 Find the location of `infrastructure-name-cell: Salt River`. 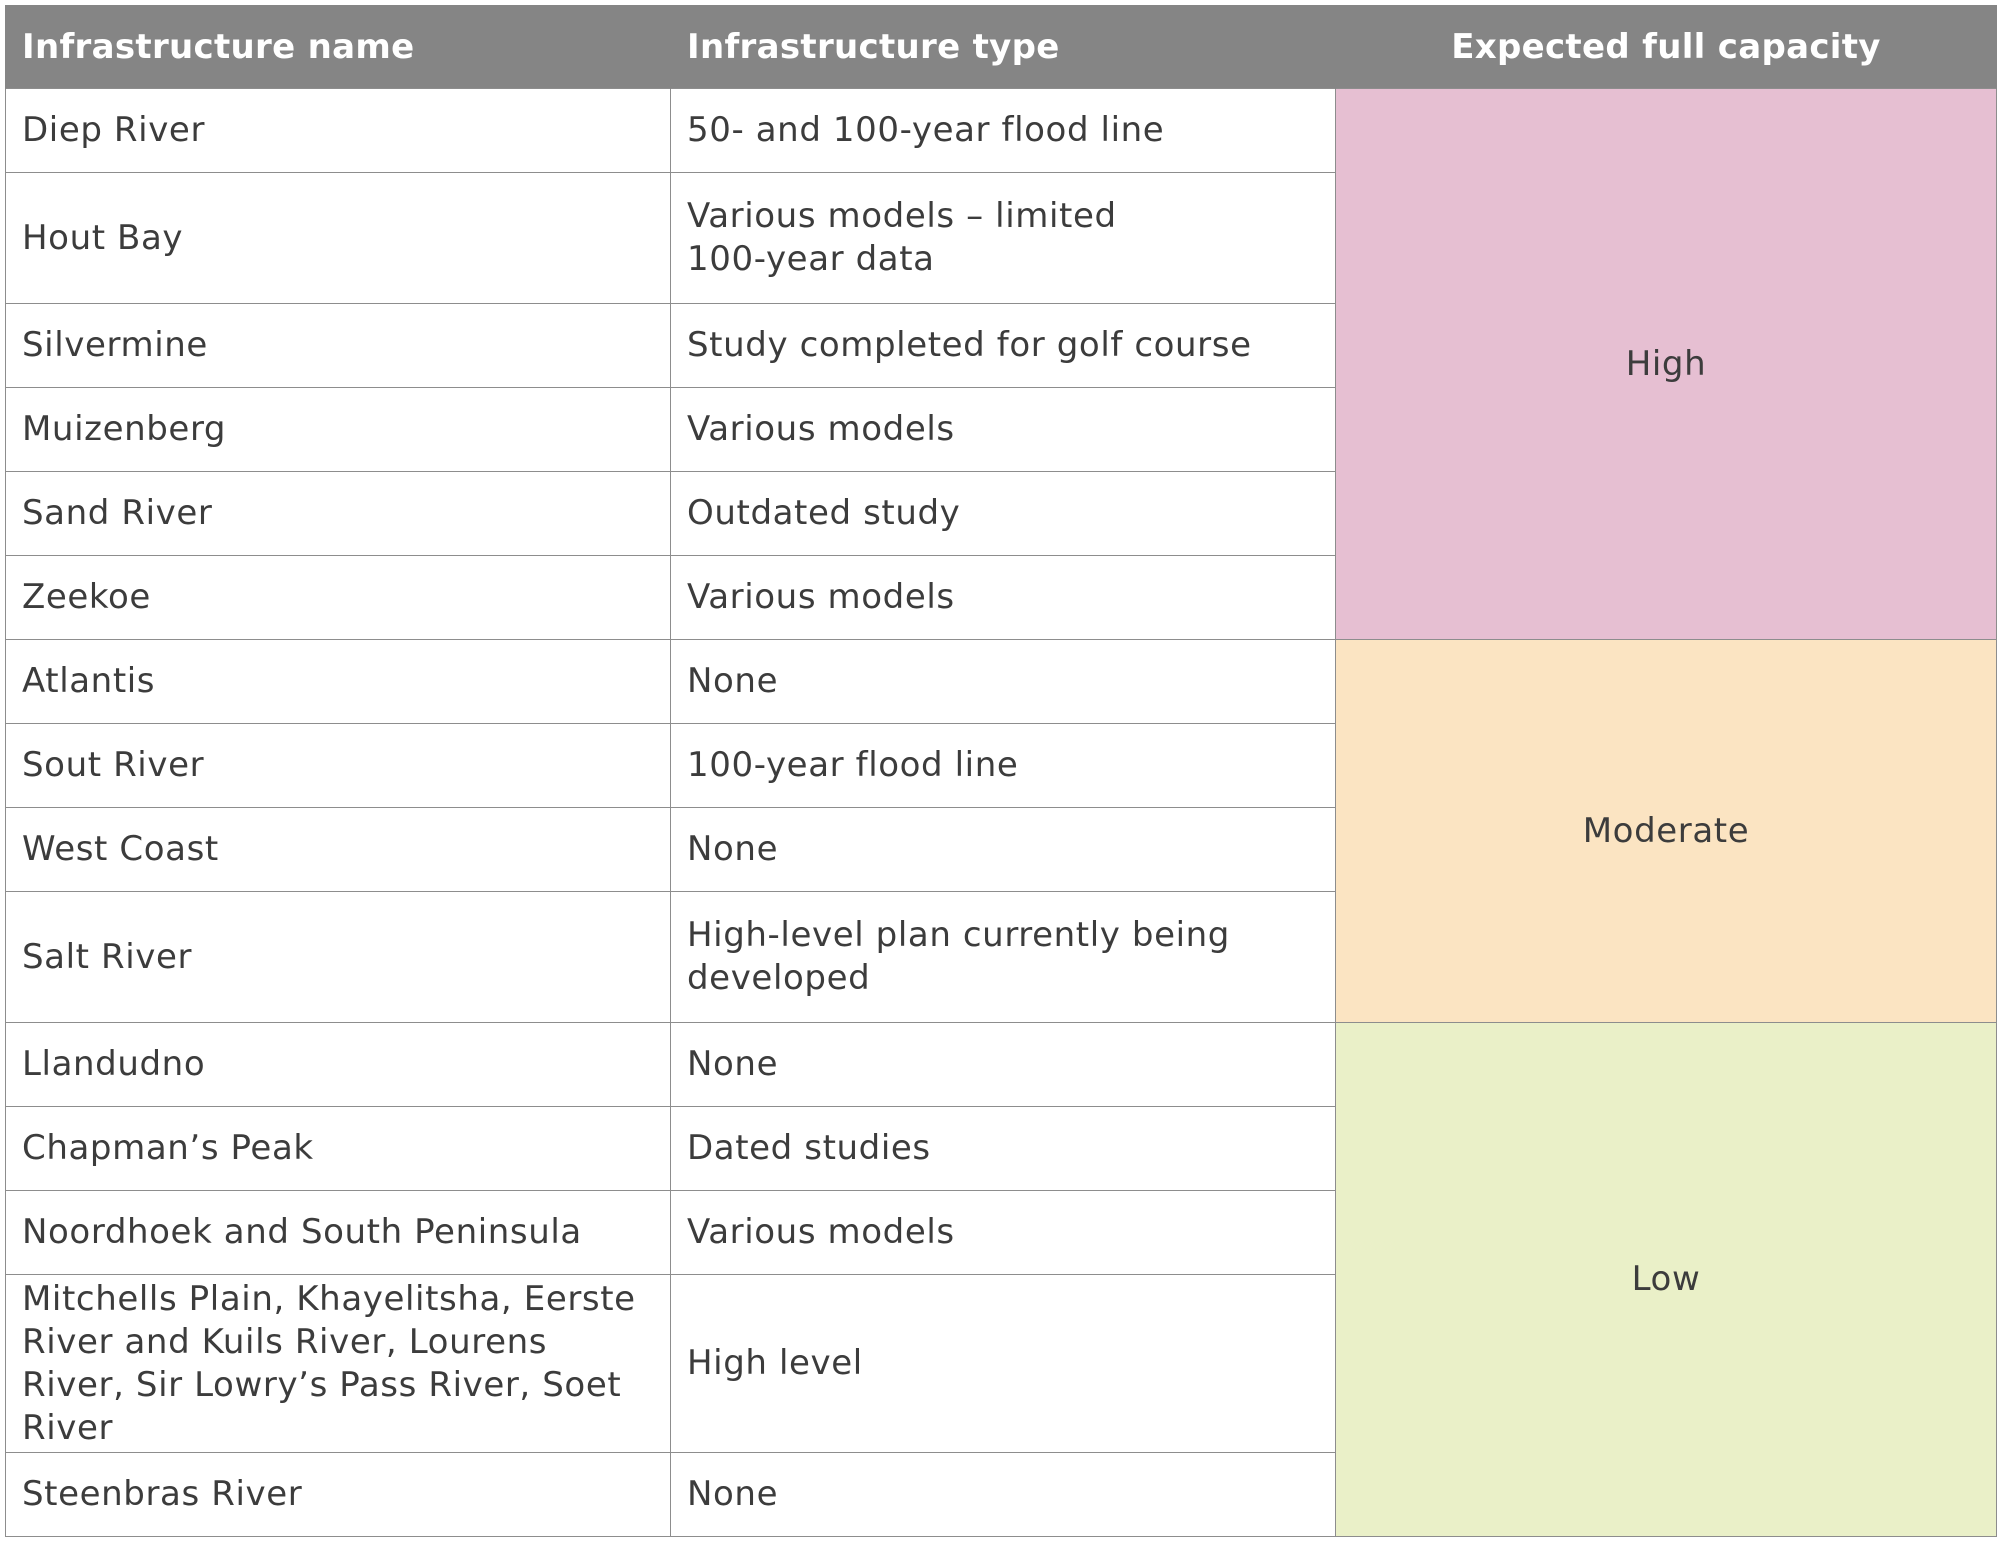

infrastructure-name-cell: Salt River is located at coordinates (338, 957).